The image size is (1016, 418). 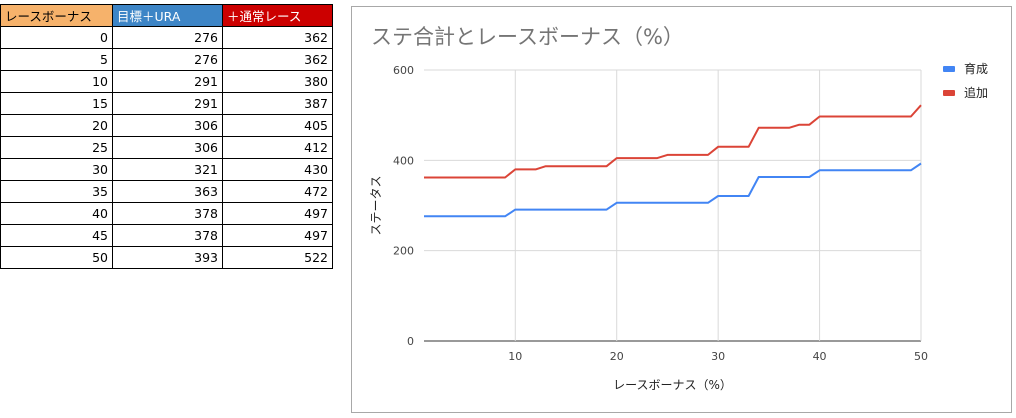 I want to click on table-row: 15 291 387, so click(x=166, y=103).